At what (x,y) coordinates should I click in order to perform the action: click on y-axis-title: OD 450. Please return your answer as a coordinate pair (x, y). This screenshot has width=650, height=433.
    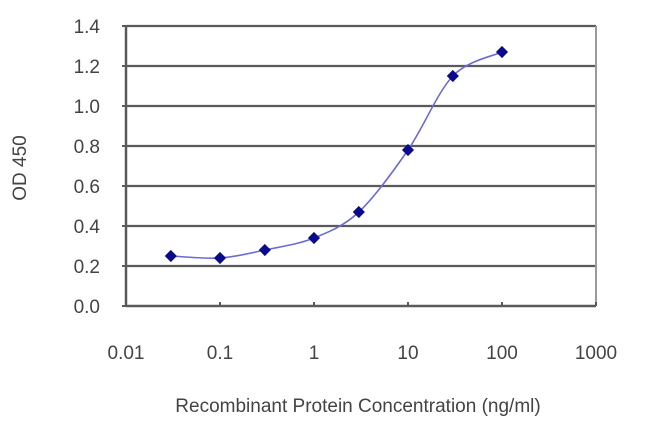
    Looking at the image, I should click on (20, 167).